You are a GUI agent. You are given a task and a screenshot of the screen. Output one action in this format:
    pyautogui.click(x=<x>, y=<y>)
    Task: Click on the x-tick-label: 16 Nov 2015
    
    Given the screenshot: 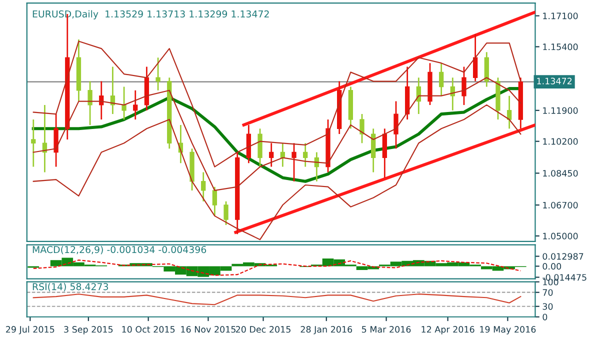 What is the action you would take?
    pyautogui.click(x=208, y=329)
    